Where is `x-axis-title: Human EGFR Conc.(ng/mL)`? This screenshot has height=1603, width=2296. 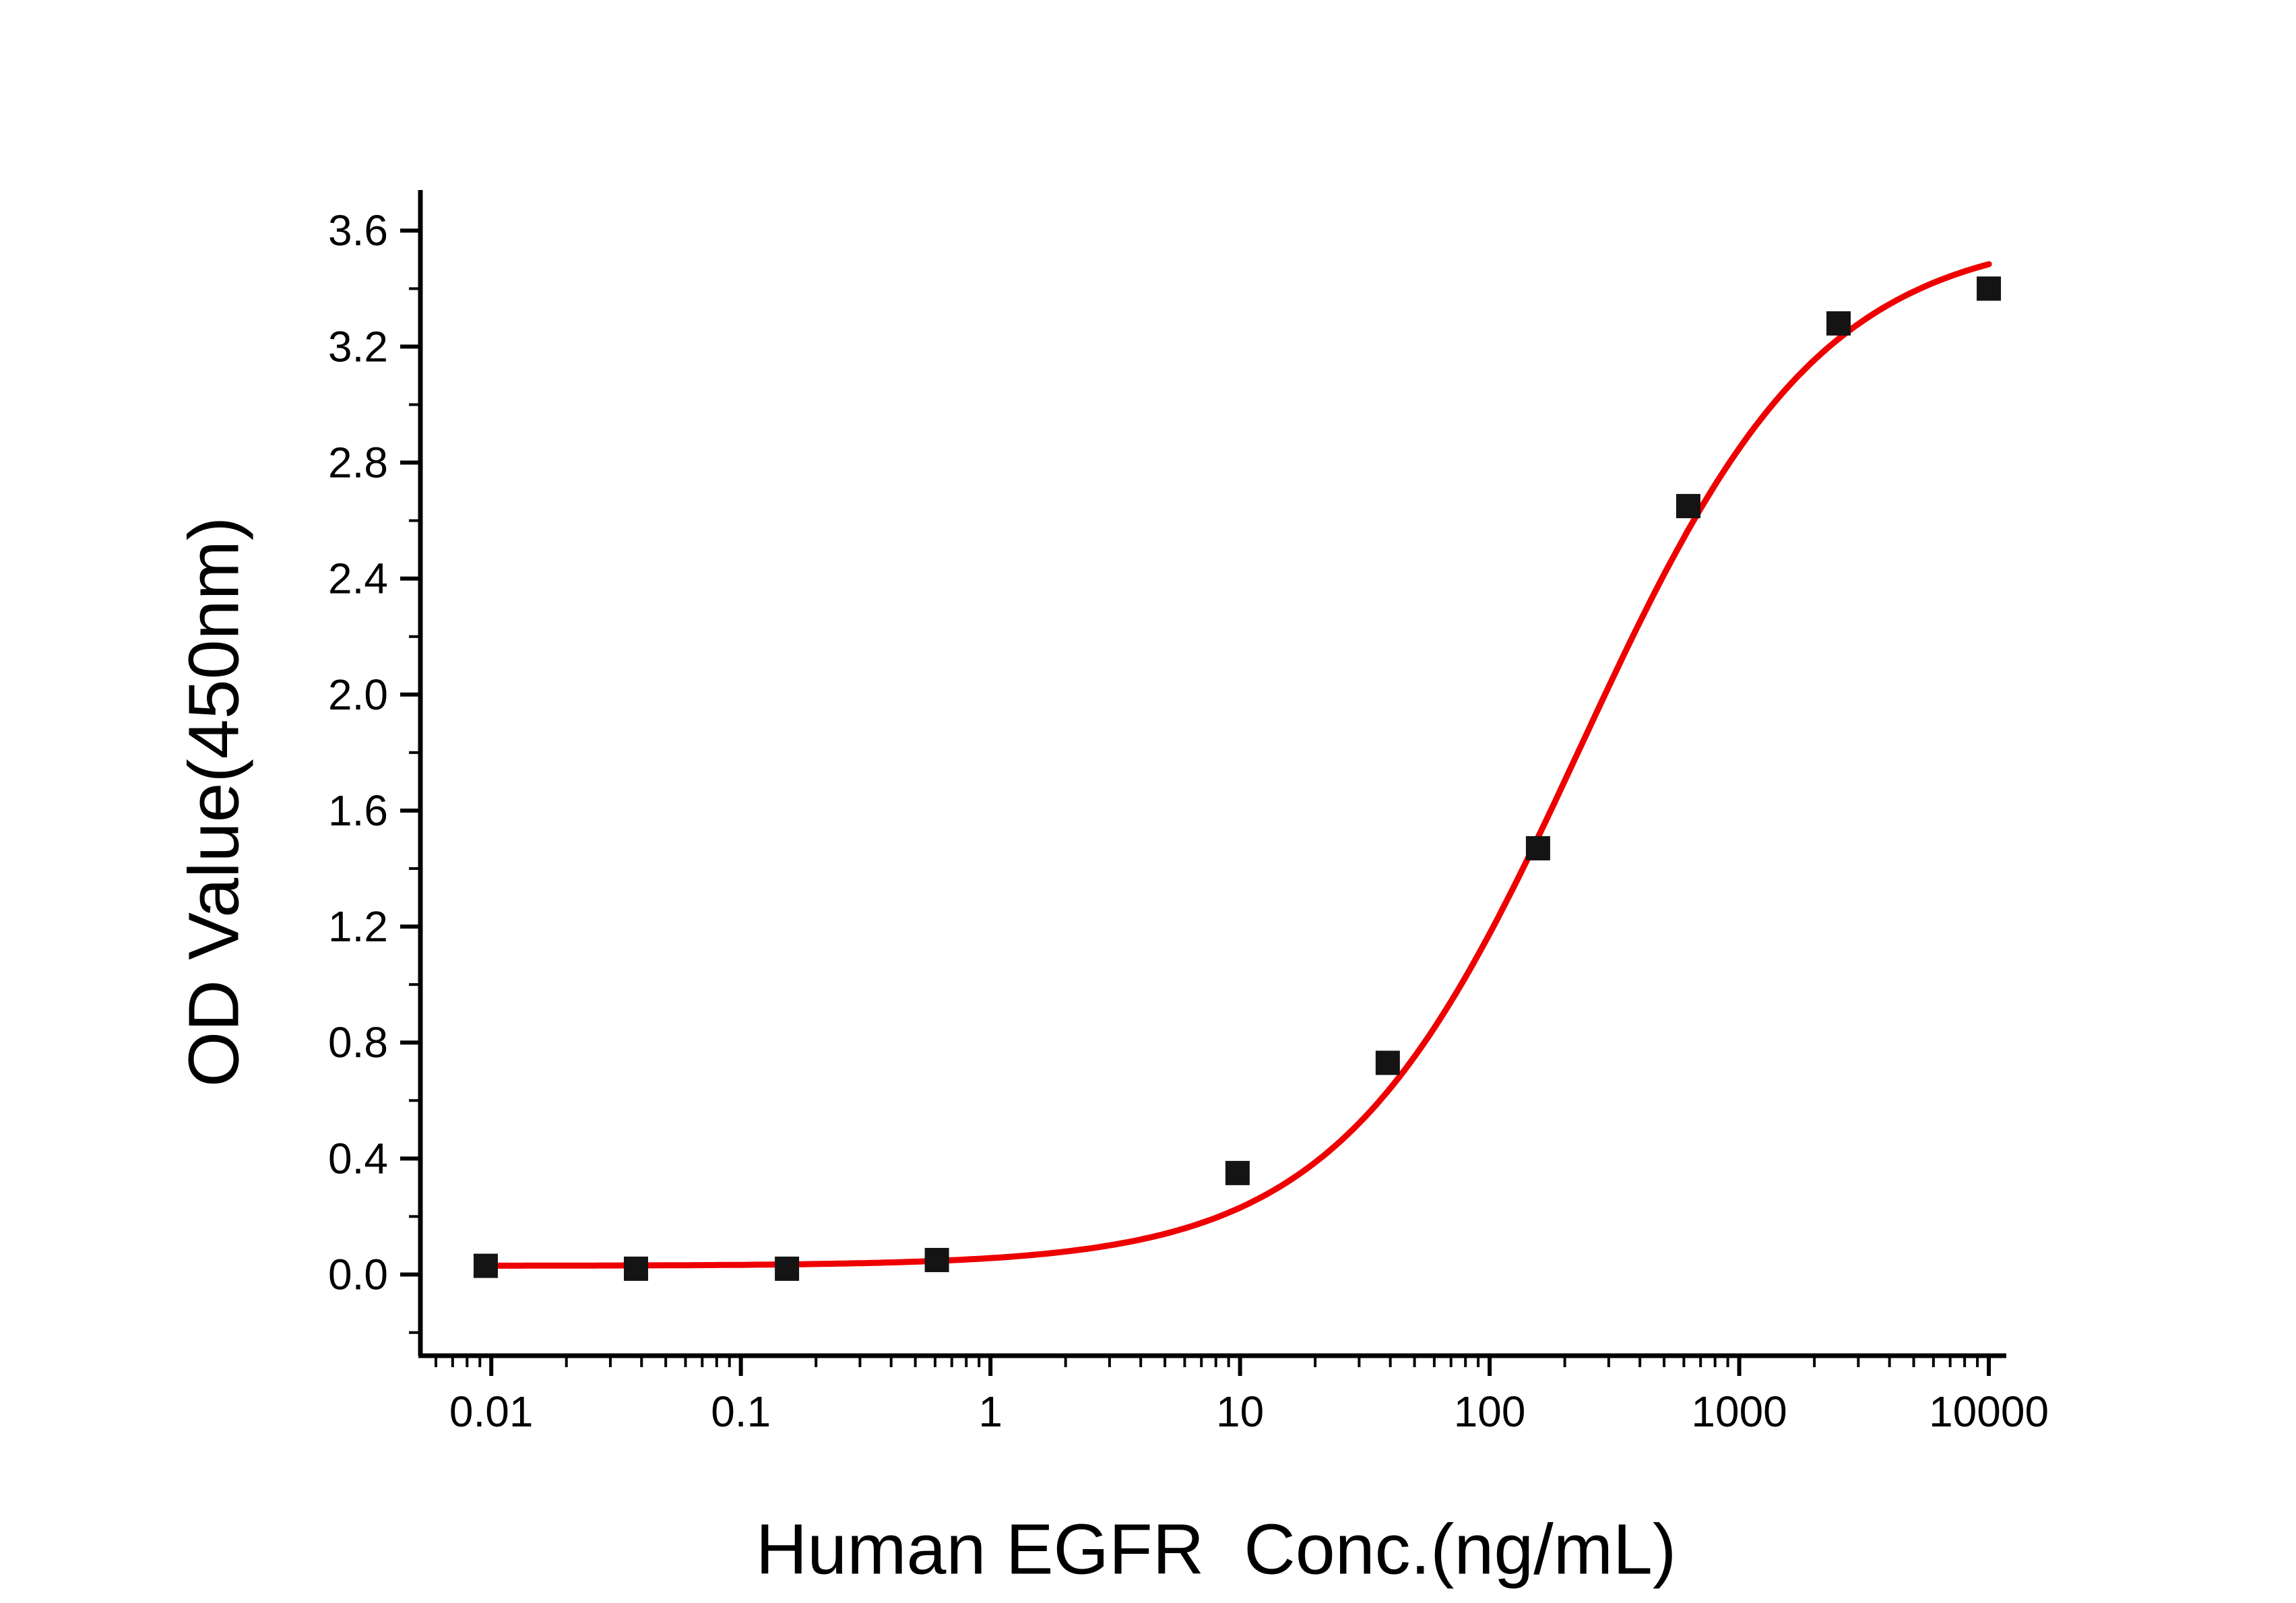 x-axis-title: Human EGFR Conc.(ng/mL) is located at coordinates (1216, 1549).